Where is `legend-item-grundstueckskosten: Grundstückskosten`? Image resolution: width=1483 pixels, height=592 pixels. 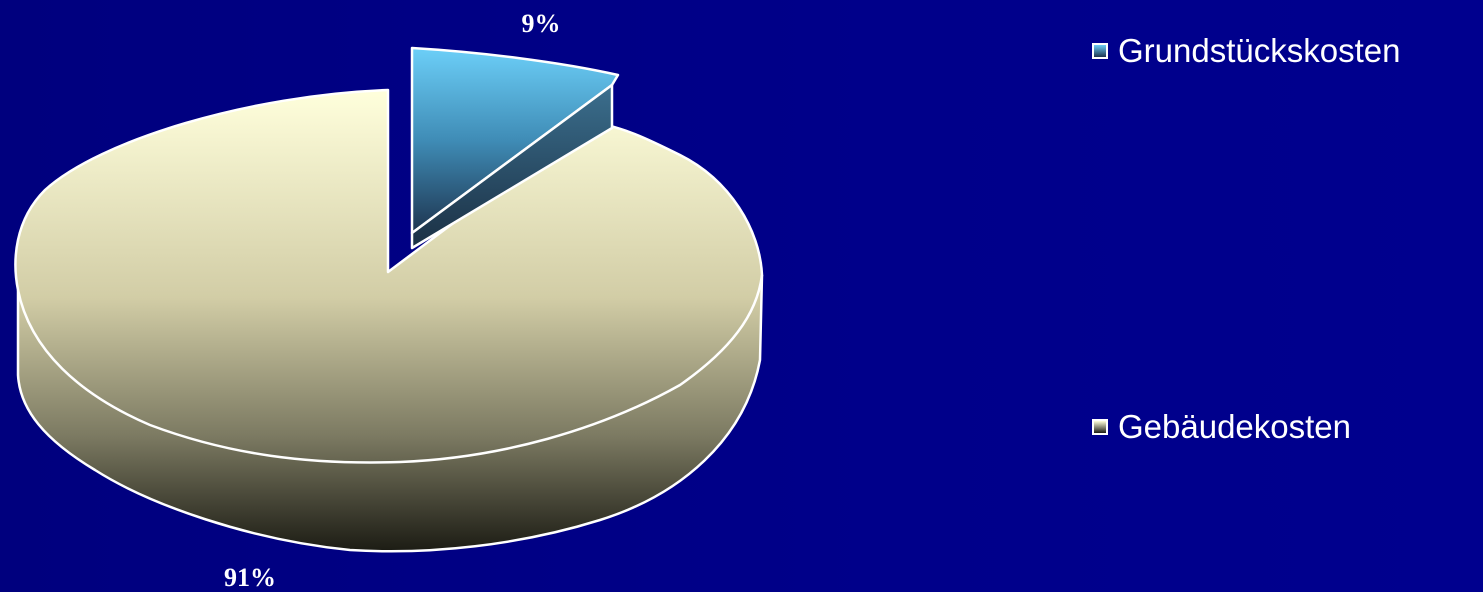 legend-item-grundstueckskosten: Grundstückskosten is located at coordinates (1246, 51).